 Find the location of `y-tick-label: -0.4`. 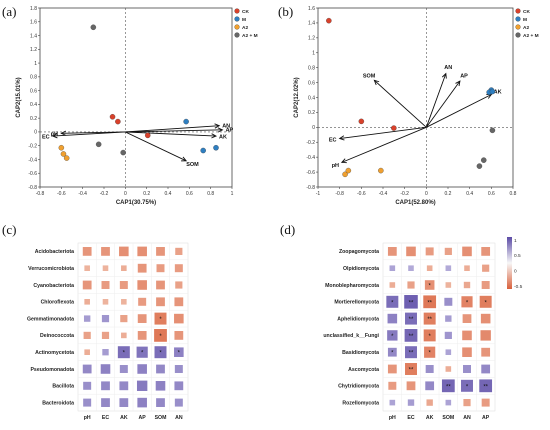

y-tick-label: -0.4 is located at coordinates (32, 160).